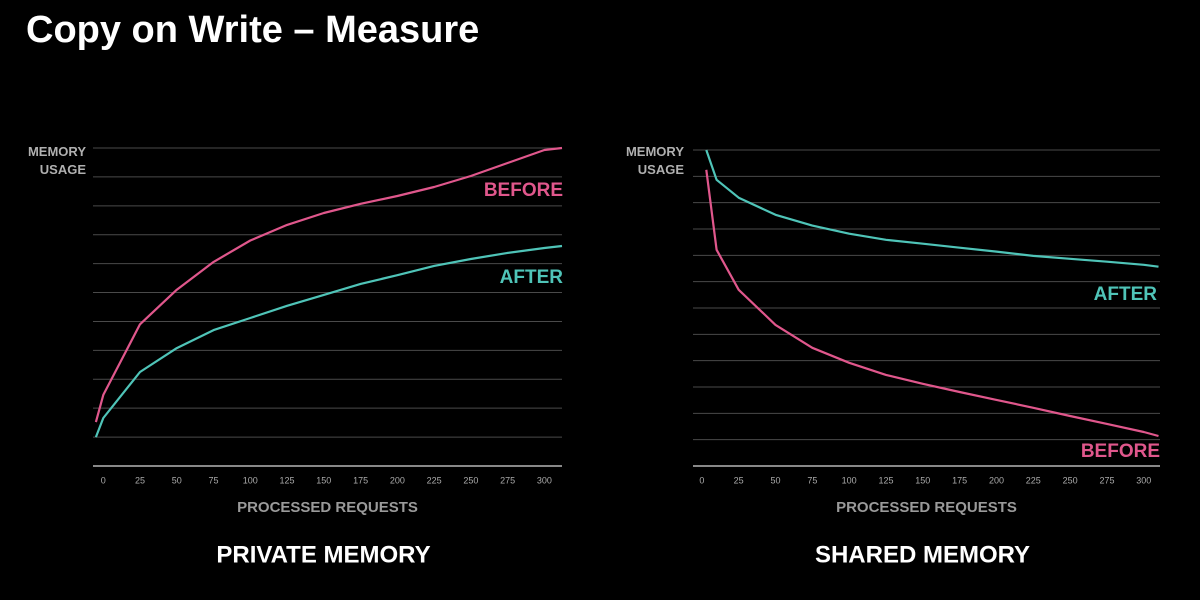 The height and width of the screenshot is (600, 1200). What do you see at coordinates (323, 554) in the screenshot?
I see `chart-title: PRIVATE MEMORY` at bounding box center [323, 554].